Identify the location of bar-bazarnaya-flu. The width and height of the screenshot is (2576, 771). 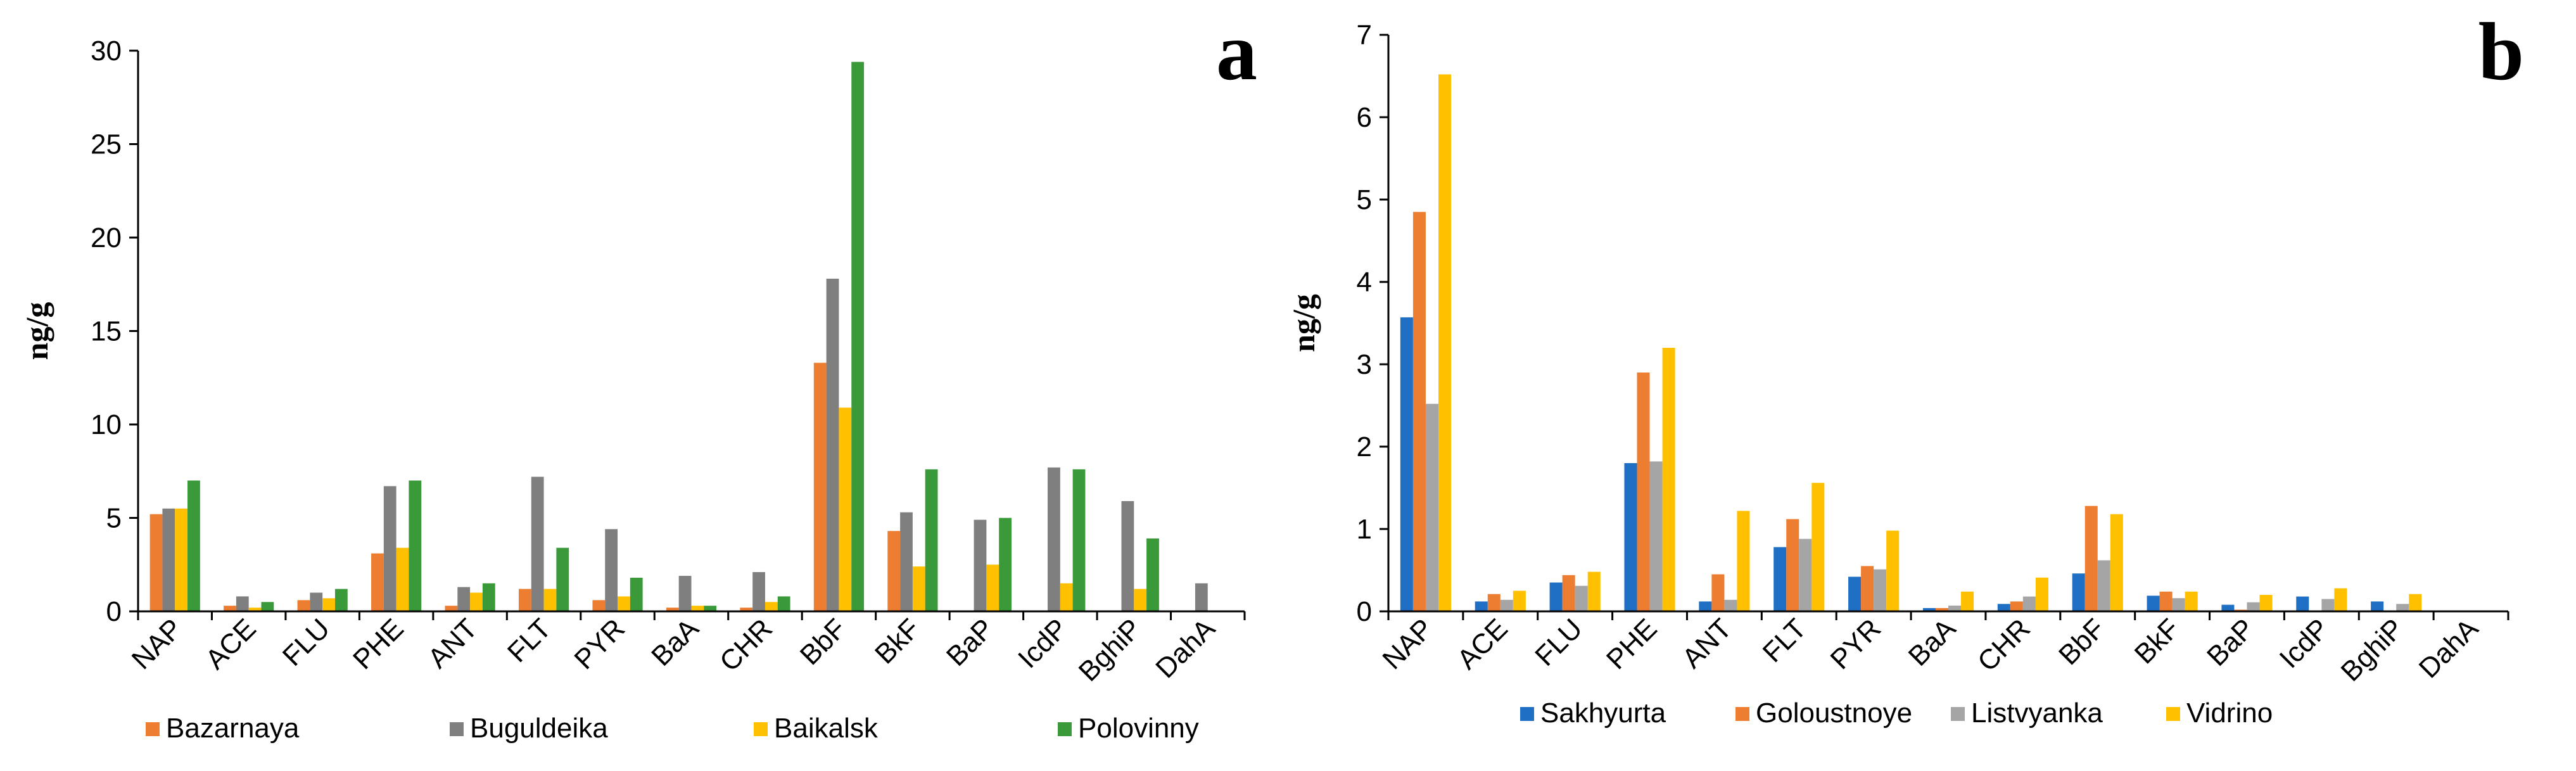
(303, 605).